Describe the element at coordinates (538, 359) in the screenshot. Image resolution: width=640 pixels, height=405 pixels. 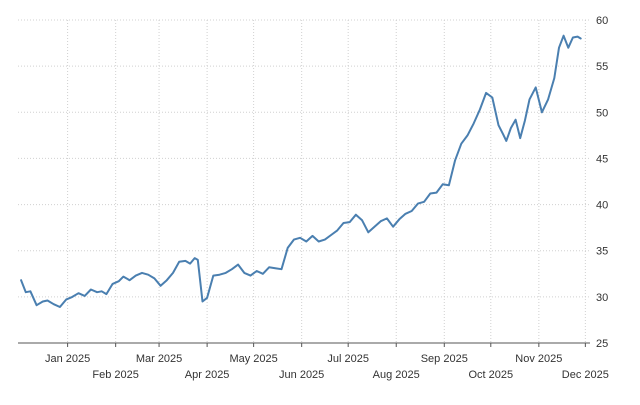
I see `x-tick-label: Nov 2025` at that location.